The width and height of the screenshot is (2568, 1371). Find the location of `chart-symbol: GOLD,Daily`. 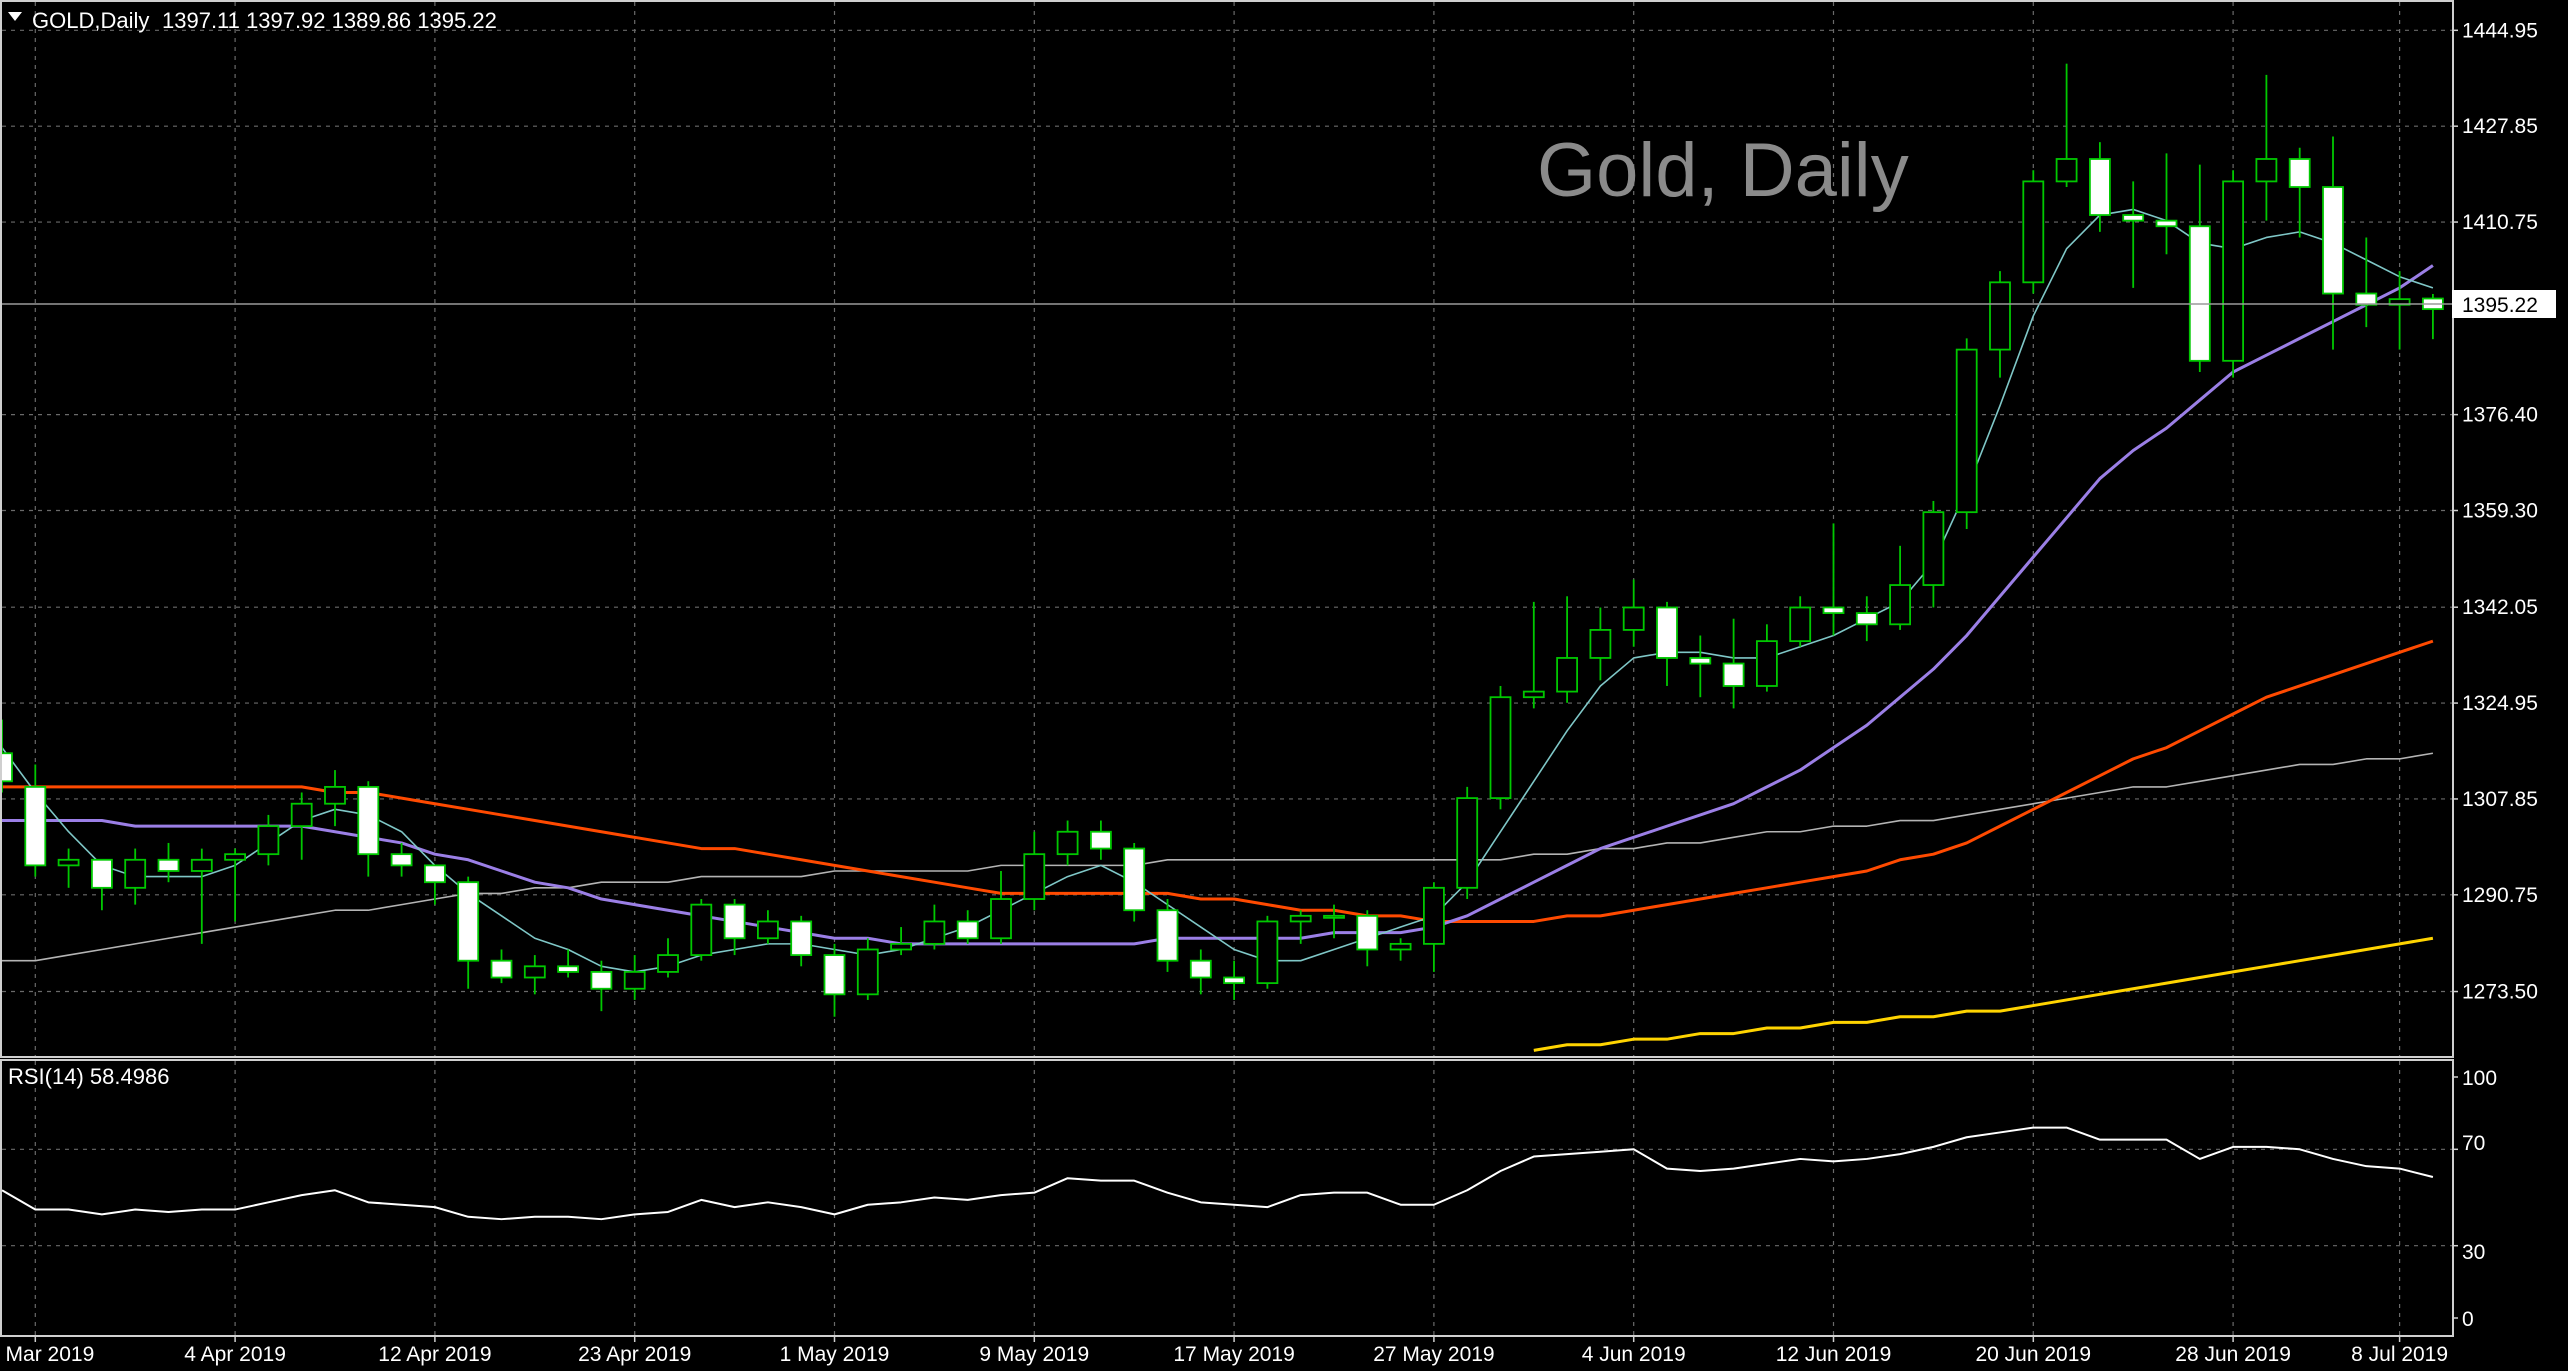

chart-symbol: GOLD,Daily is located at coordinates (90, 20).